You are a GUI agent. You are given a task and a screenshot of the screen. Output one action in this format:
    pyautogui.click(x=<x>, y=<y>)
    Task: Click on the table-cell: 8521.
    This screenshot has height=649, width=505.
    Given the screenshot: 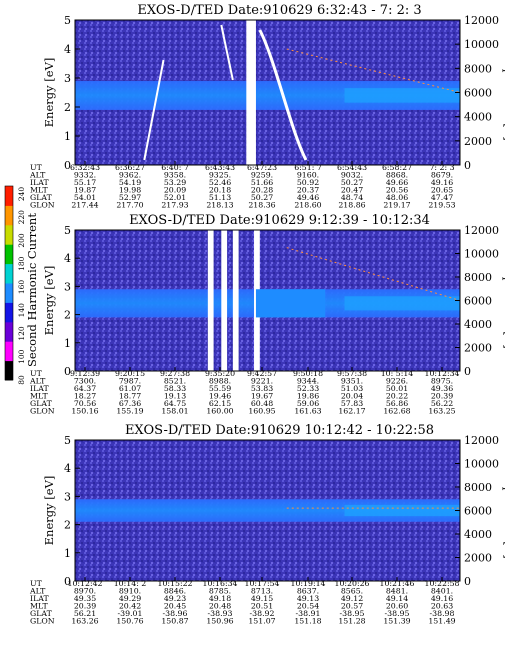 What is the action you would take?
    pyautogui.click(x=175, y=381)
    